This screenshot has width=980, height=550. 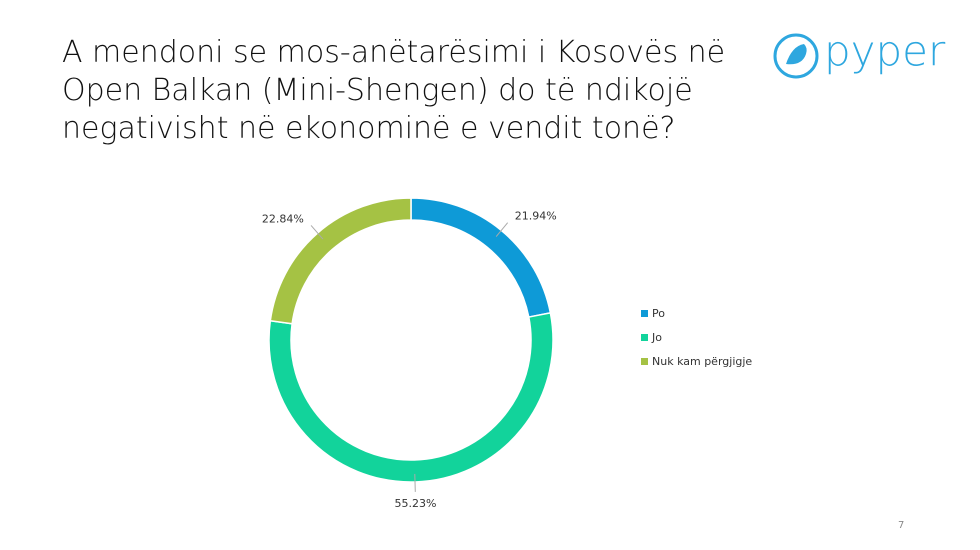 What do you see at coordinates (702, 361) in the screenshot?
I see `legend-label: Nuk kam përgjigje` at bounding box center [702, 361].